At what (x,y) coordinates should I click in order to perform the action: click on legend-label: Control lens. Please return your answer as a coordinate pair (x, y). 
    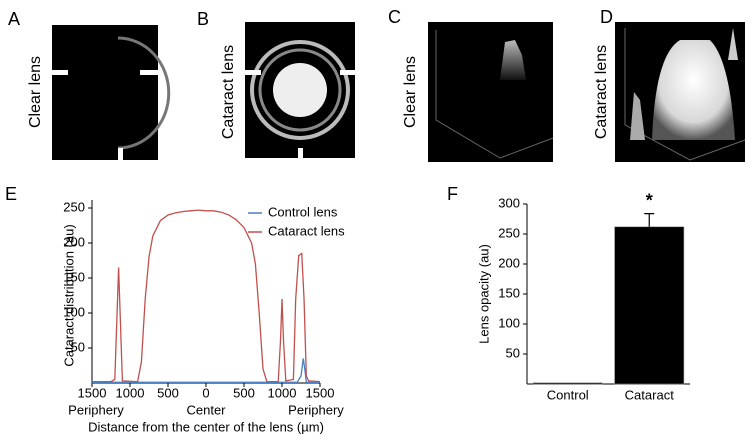
    Looking at the image, I should click on (303, 211).